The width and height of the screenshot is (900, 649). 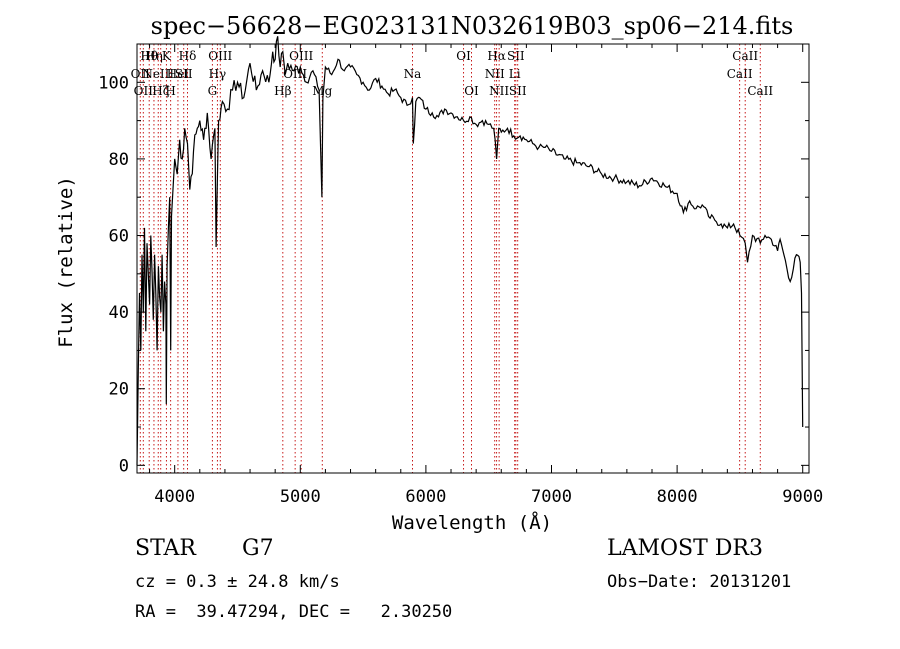 What do you see at coordinates (119, 390) in the screenshot?
I see `y-tick-label: 20` at bounding box center [119, 390].